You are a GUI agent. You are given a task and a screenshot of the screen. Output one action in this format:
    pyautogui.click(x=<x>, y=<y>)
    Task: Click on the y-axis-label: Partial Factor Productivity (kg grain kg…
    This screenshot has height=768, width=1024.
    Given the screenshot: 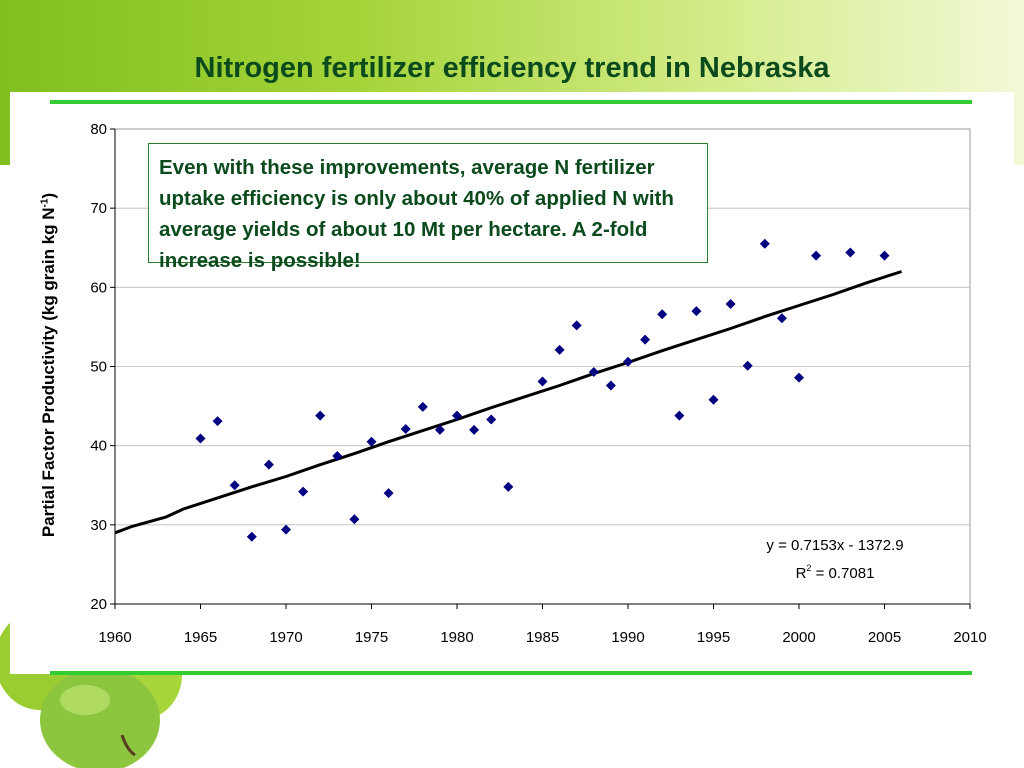 What is the action you would take?
    pyautogui.click(x=48, y=365)
    